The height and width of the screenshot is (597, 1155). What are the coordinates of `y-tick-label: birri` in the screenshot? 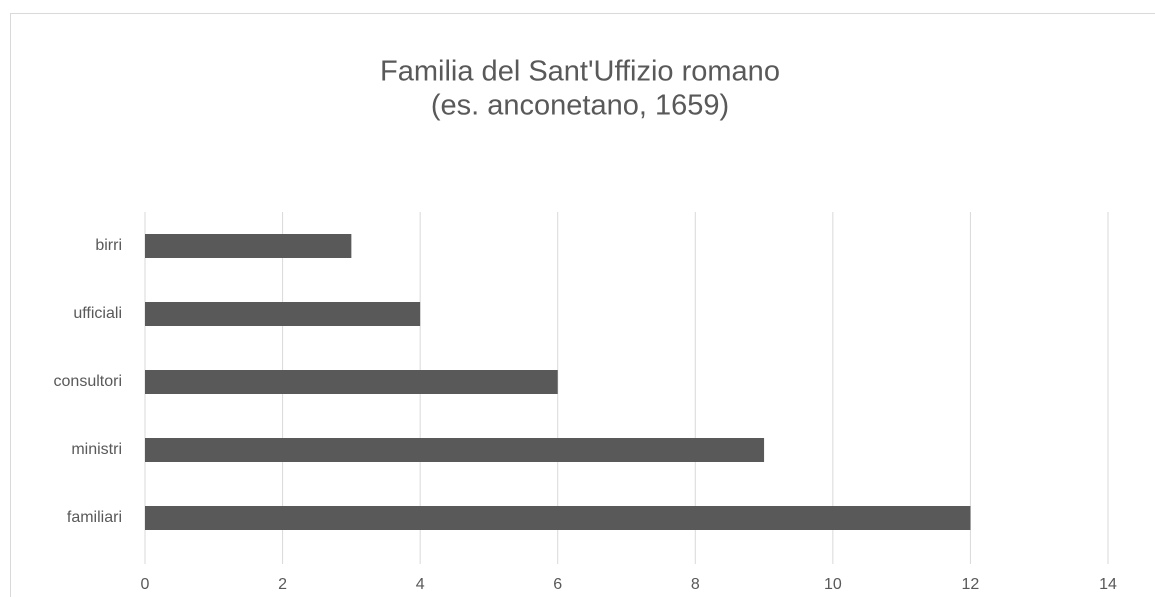 It's located at (108, 245).